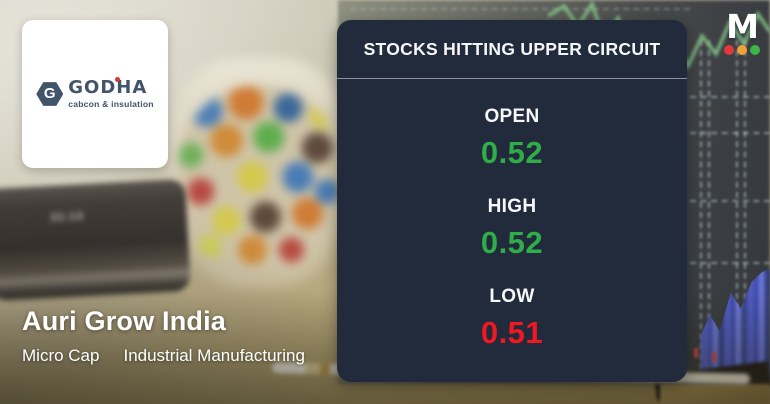  What do you see at coordinates (95, 240) in the screenshot?
I see `phone: 21:13` at bounding box center [95, 240].